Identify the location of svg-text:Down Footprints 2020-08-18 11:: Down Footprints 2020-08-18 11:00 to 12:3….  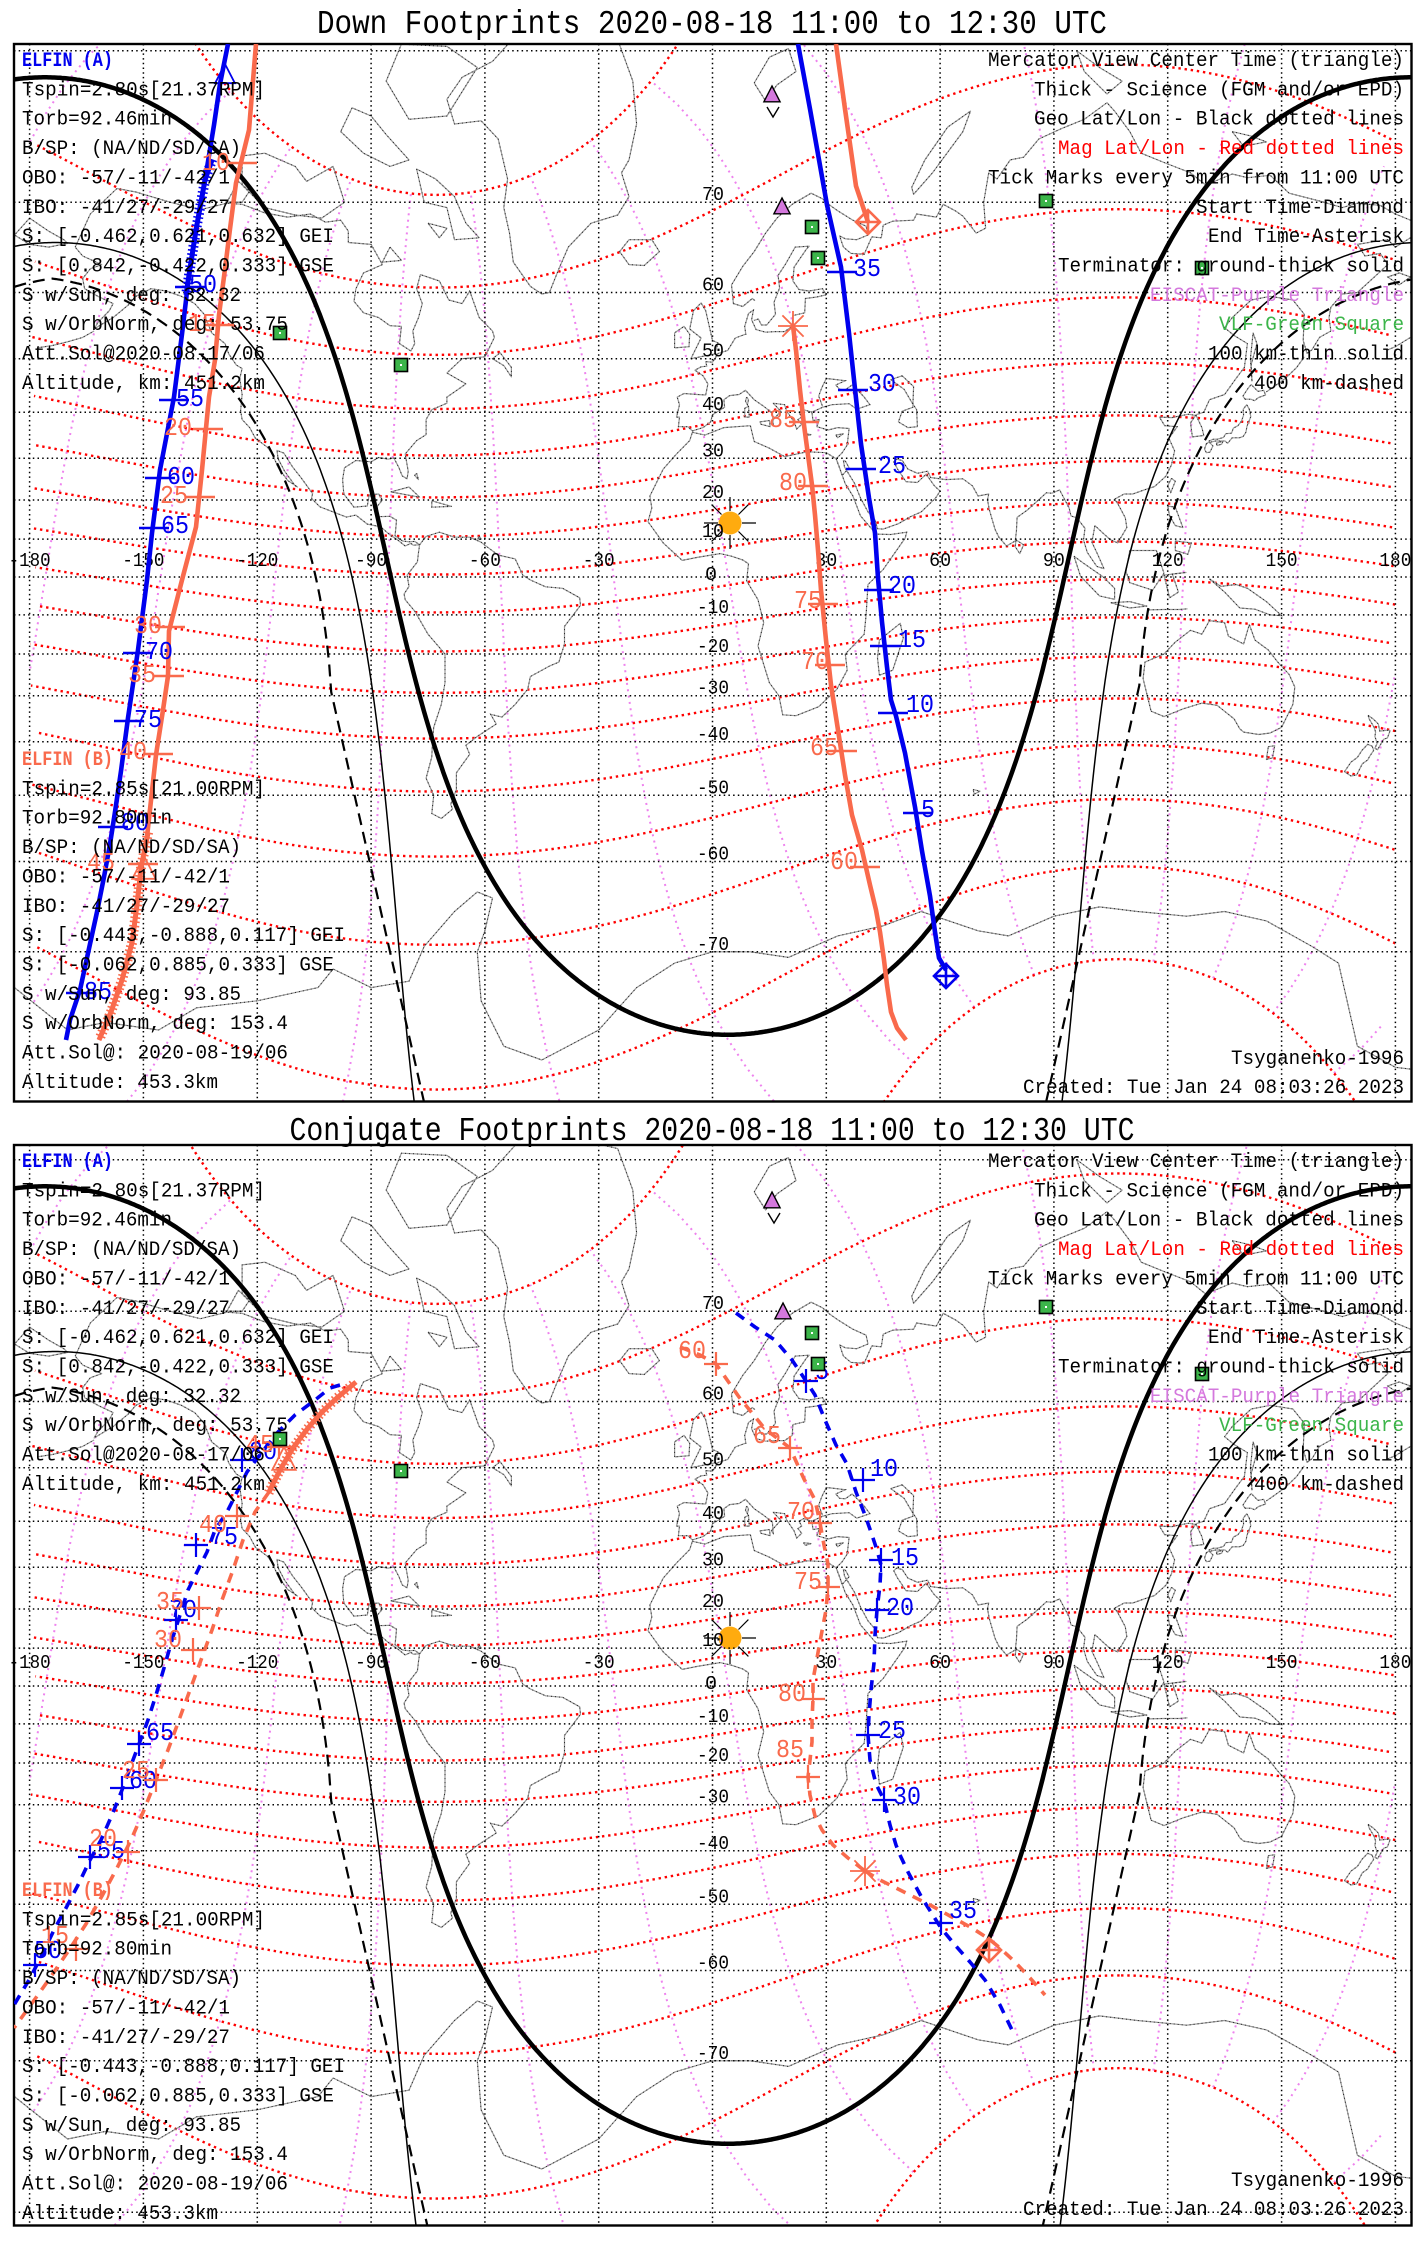
(712, 24).